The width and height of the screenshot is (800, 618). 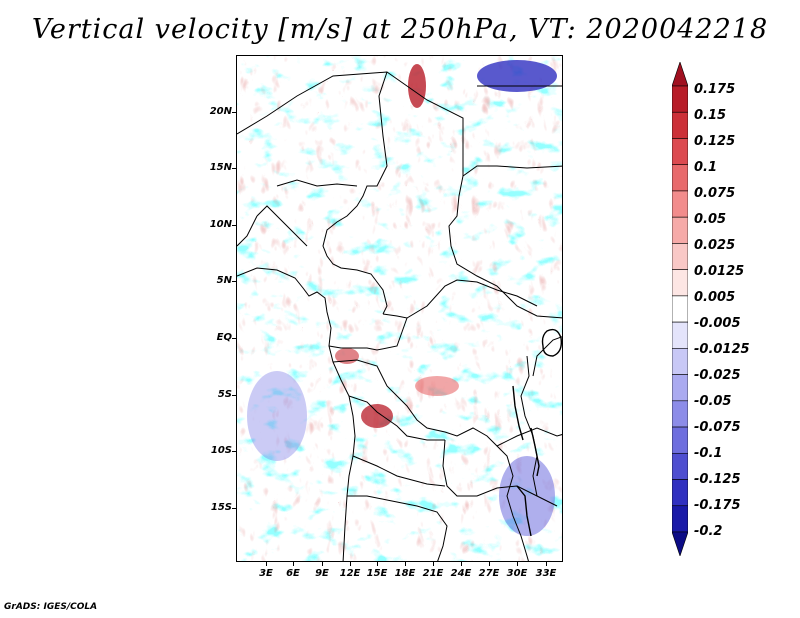 I want to click on lon-label-24e: 24E, so click(x=461, y=573).